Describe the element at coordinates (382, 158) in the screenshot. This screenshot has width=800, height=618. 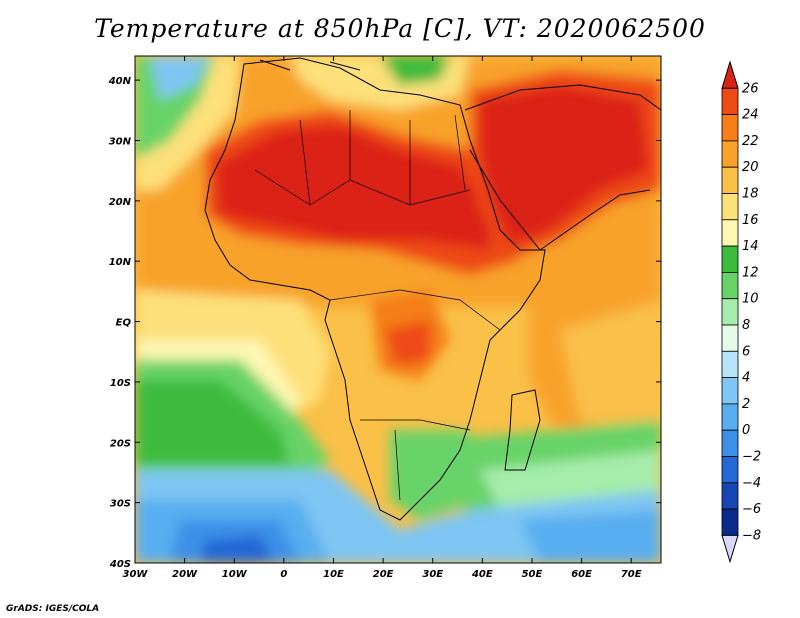
I see `border-north-africa` at that location.